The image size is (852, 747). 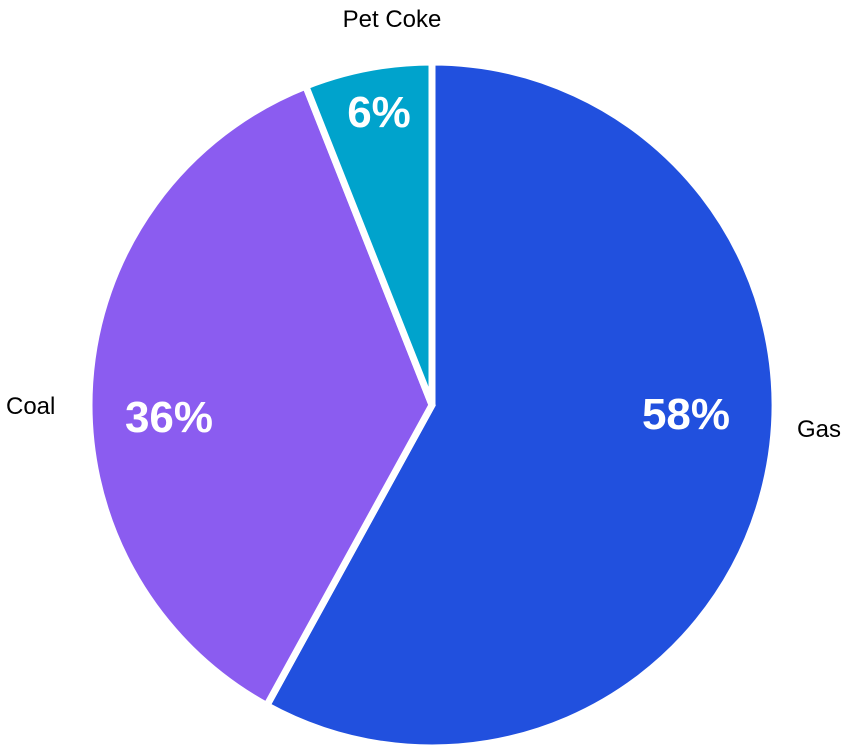 What do you see at coordinates (392, 19) in the screenshot?
I see `slice-category-label-pet-coke: Pet Coke` at bounding box center [392, 19].